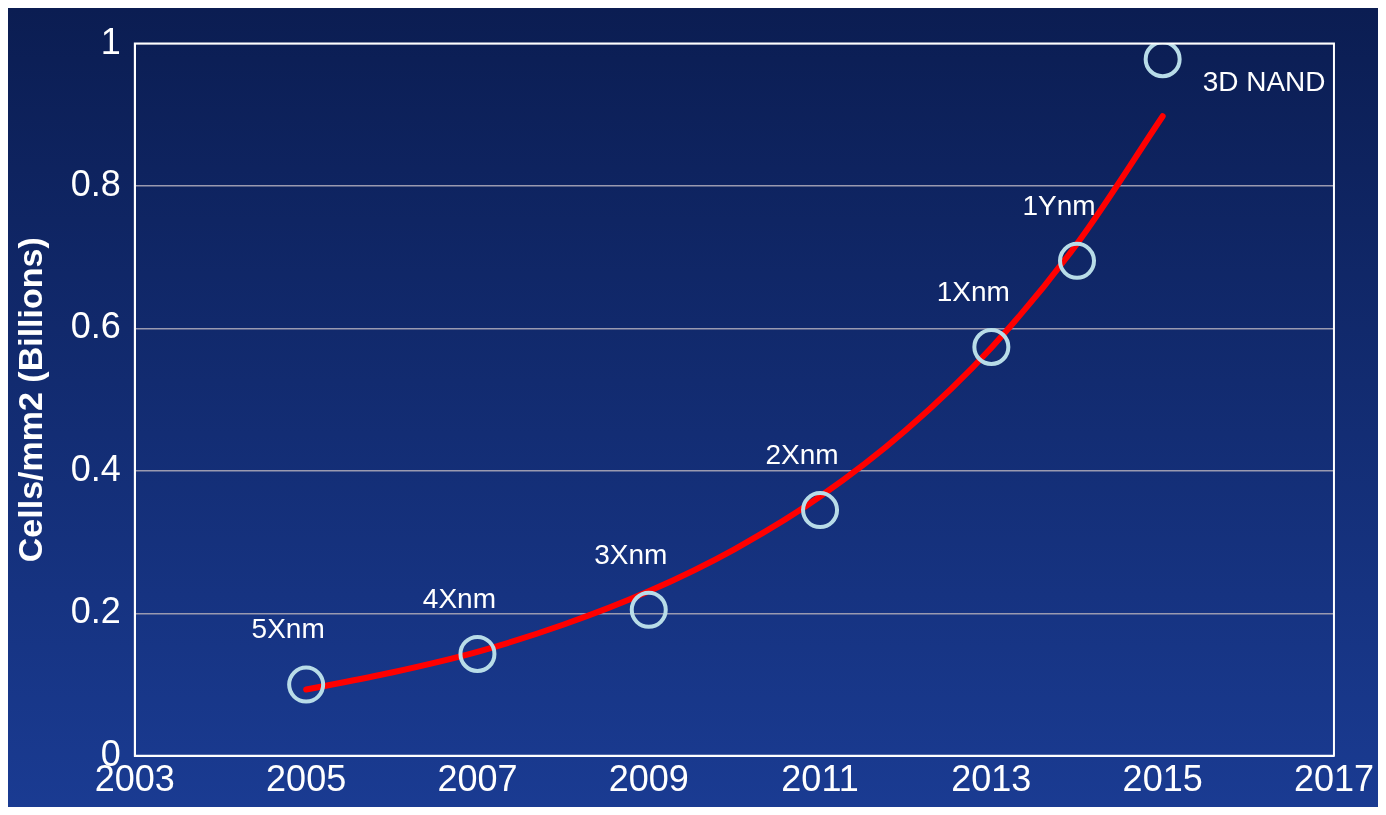 Image resolution: width=1386 pixels, height=815 pixels. Describe the element at coordinates (991, 779) in the screenshot. I see `x-tick-label: 2013` at that location.